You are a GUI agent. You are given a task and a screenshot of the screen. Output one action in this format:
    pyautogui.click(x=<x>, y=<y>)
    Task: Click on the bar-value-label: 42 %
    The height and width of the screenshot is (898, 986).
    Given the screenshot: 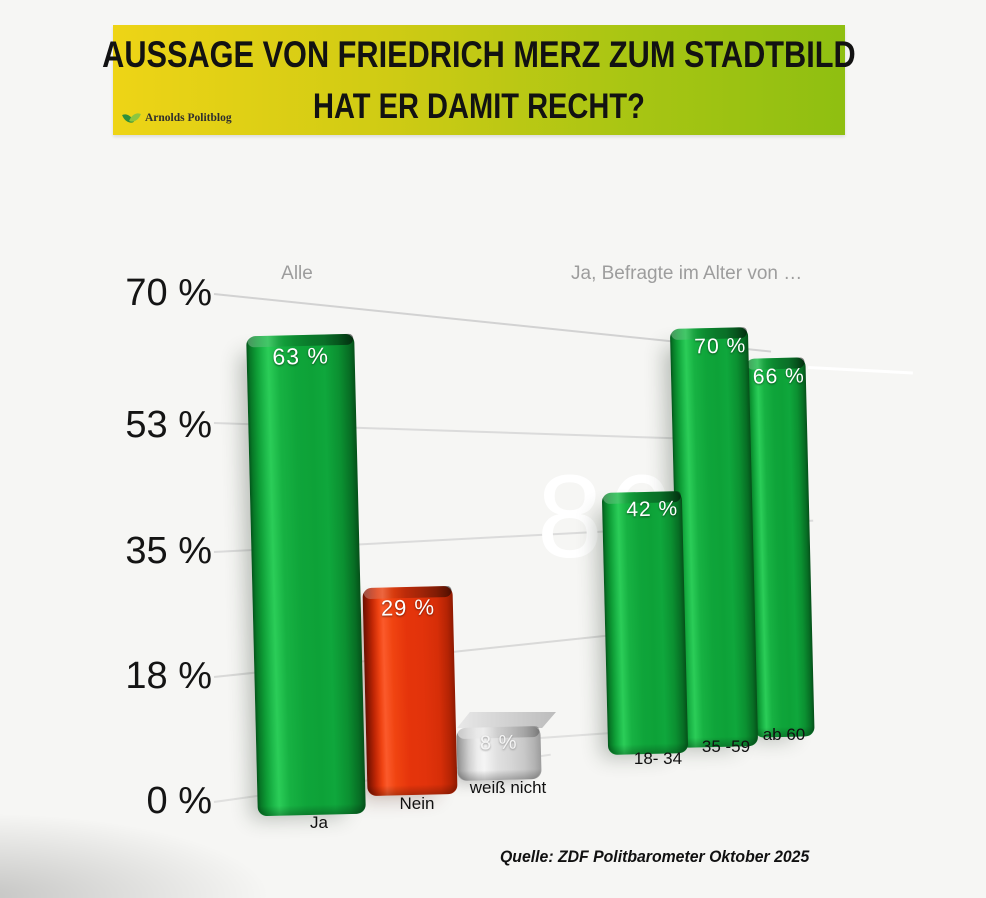 What is the action you would take?
    pyautogui.click(x=652, y=509)
    